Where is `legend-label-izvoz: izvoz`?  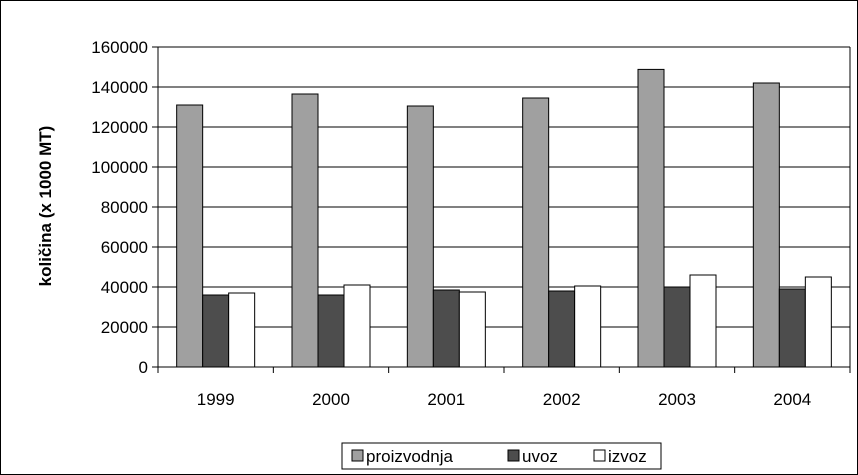 legend-label-izvoz: izvoz is located at coordinates (627, 456).